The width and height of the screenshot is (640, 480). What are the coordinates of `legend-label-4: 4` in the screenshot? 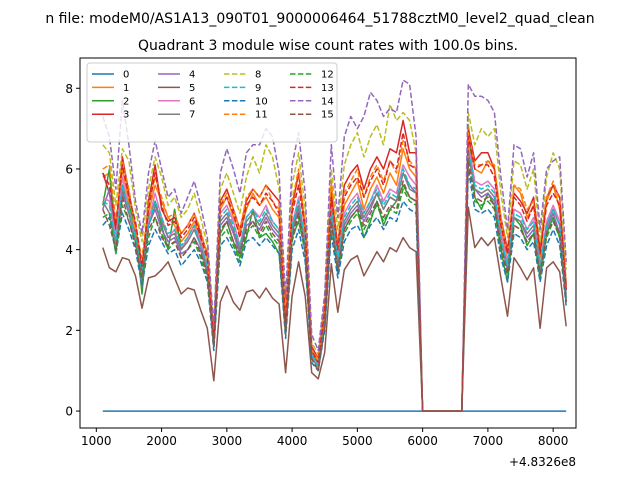 It's located at (192, 75).